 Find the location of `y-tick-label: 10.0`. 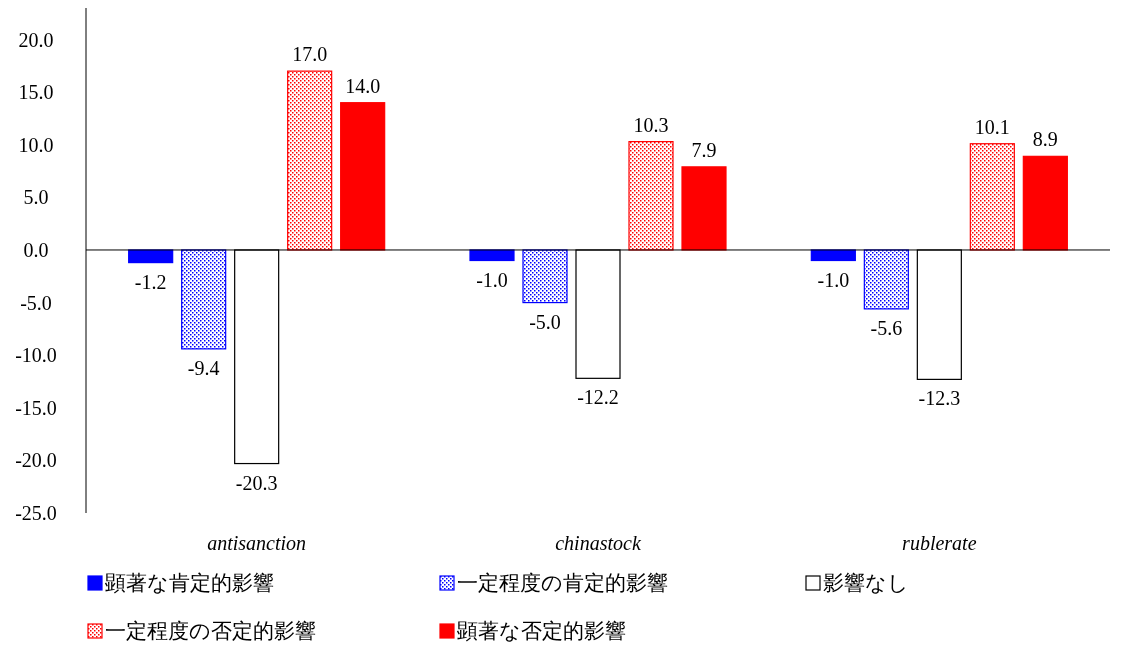

y-tick-label: 10.0 is located at coordinates (36, 144).